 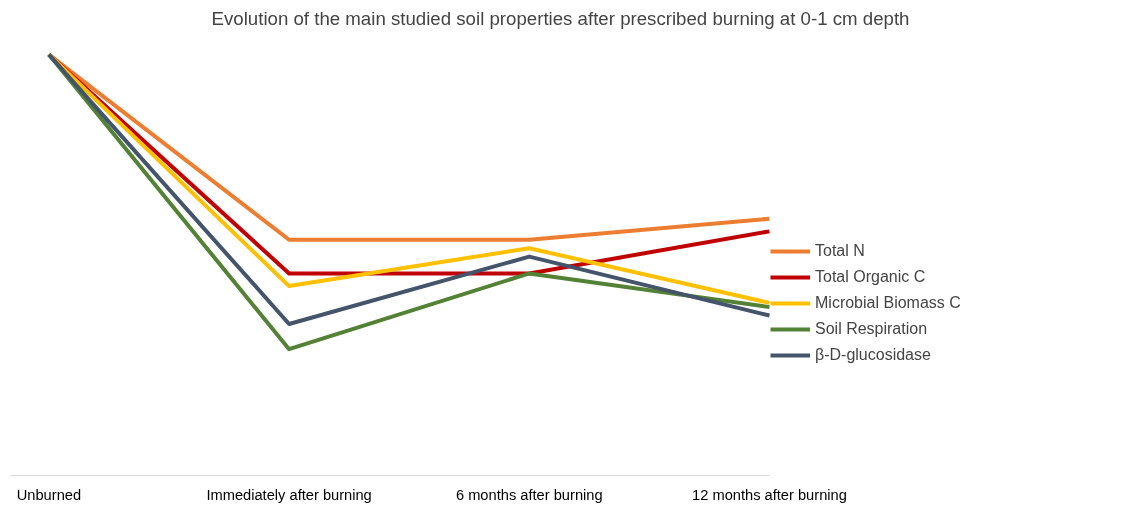 I want to click on x-tick-label: 12 months after burning, so click(x=769, y=494).